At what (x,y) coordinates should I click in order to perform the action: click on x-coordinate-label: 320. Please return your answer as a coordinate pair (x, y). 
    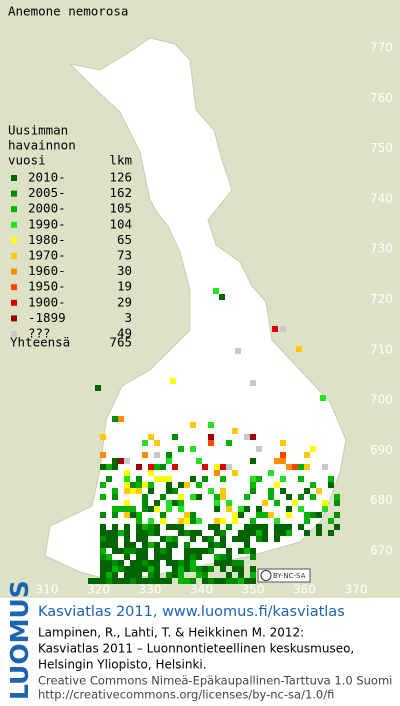
    Looking at the image, I should click on (98, 590).